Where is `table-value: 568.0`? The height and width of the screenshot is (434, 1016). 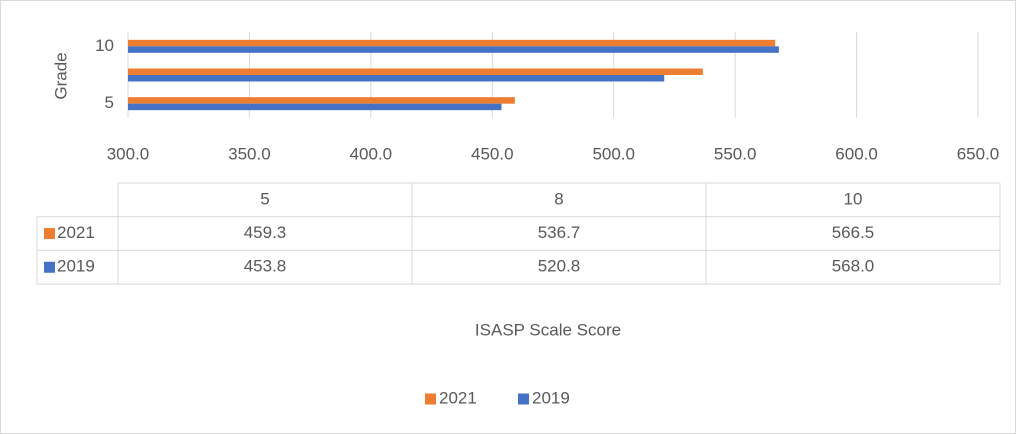 table-value: 568.0 is located at coordinates (853, 266).